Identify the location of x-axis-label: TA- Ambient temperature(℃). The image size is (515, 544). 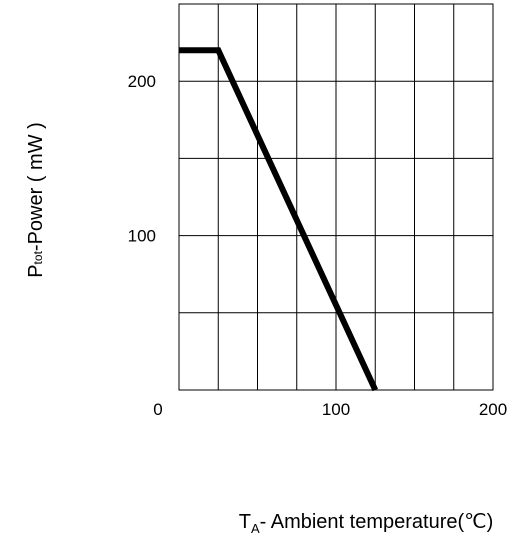
(366, 523).